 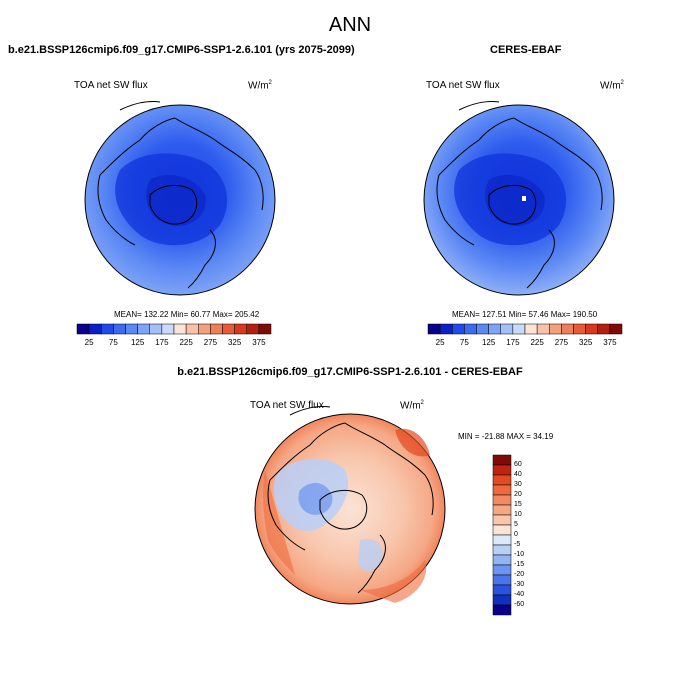 What do you see at coordinates (113, 342) in the screenshot?
I see `model-colorbar-tick-label: 75` at bounding box center [113, 342].